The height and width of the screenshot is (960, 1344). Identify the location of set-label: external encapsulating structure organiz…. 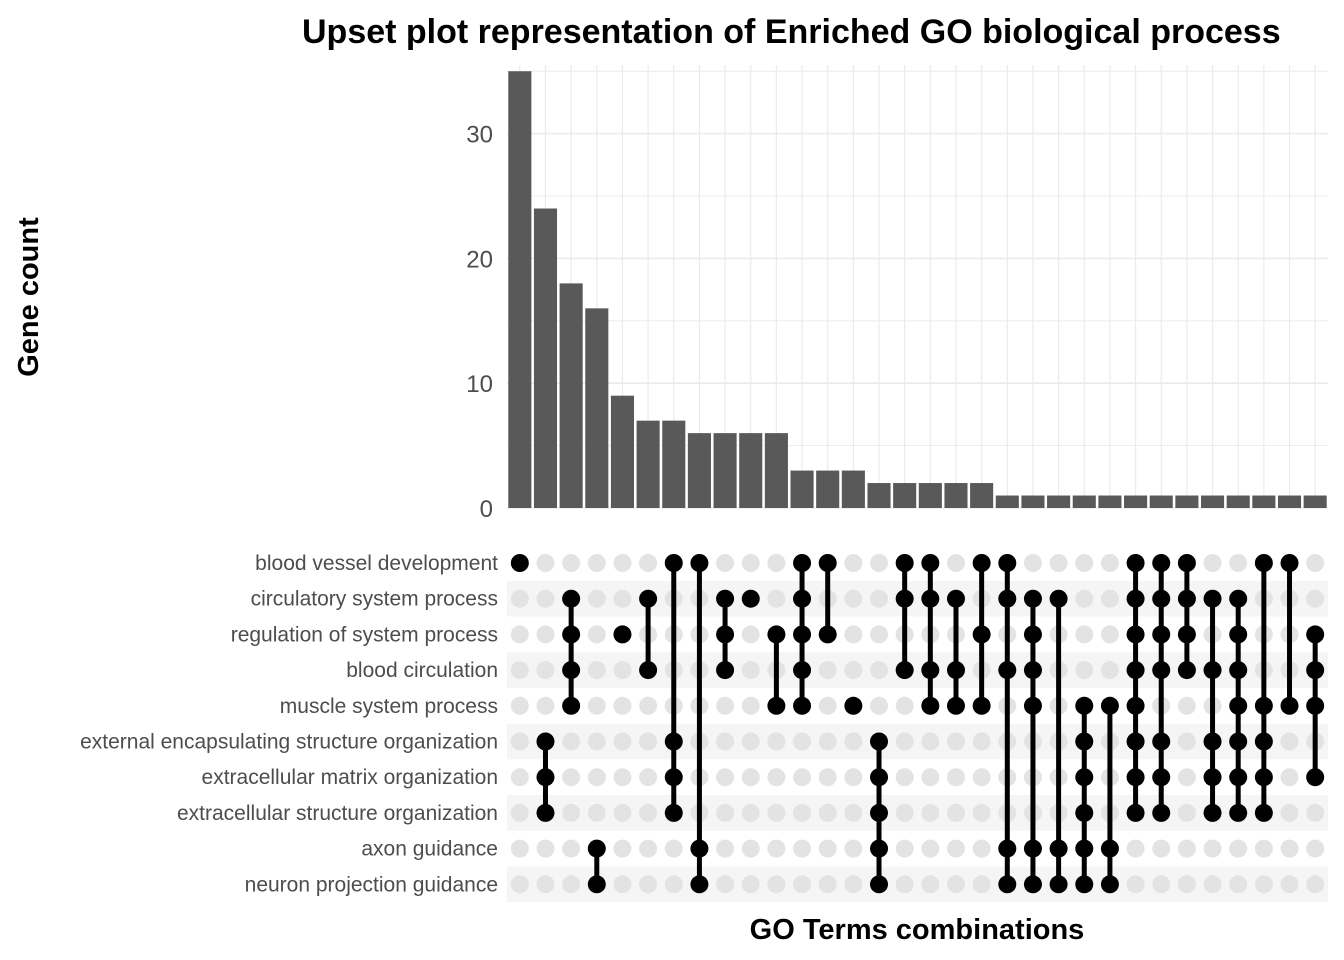
(289, 742).